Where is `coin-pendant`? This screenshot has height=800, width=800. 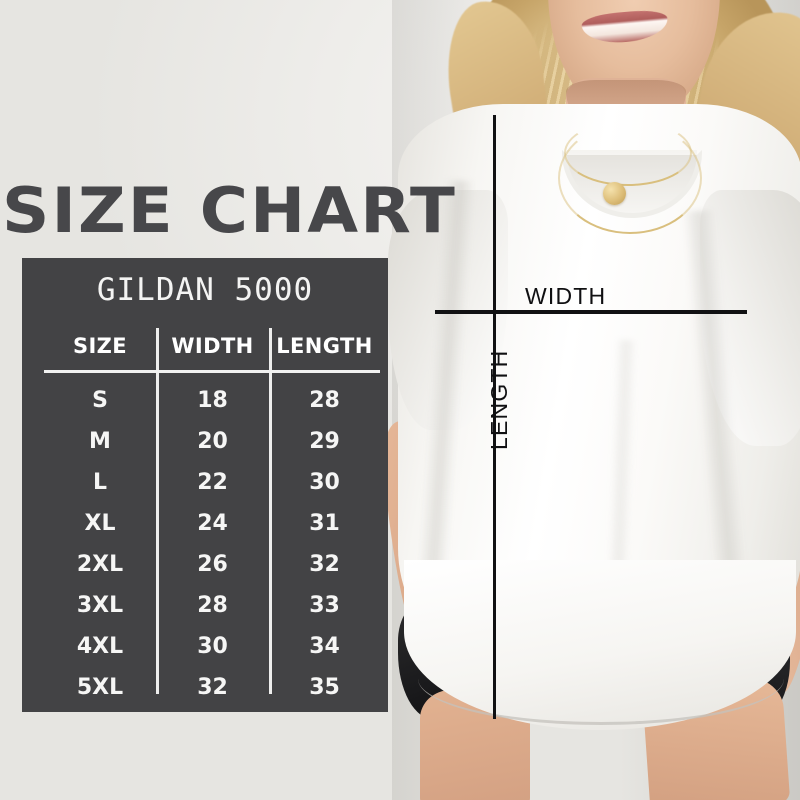 coin-pendant is located at coordinates (614, 193).